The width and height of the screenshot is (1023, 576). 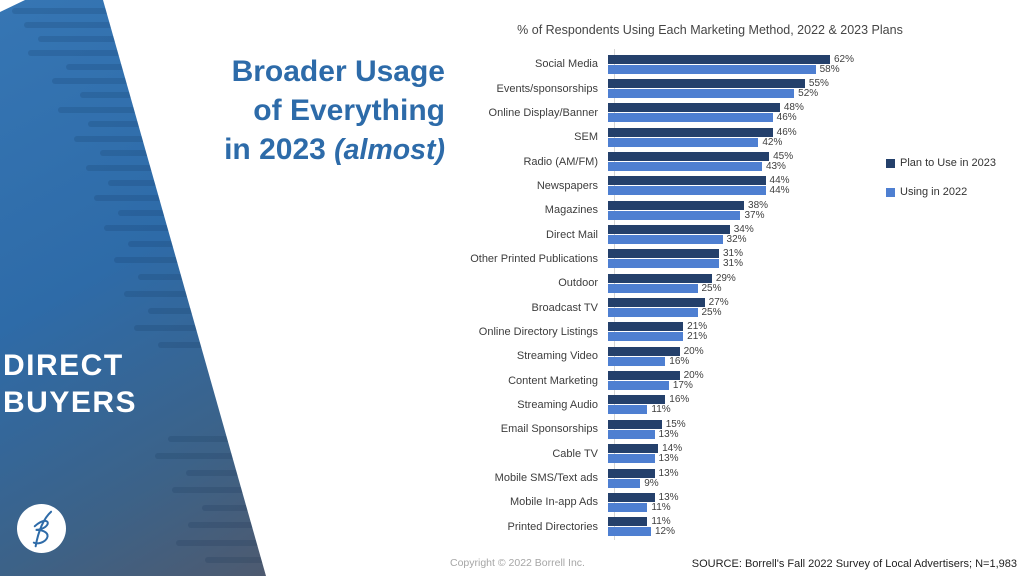 I want to click on chart-row: Direct Mail 34% 32%, so click(x=645, y=234).